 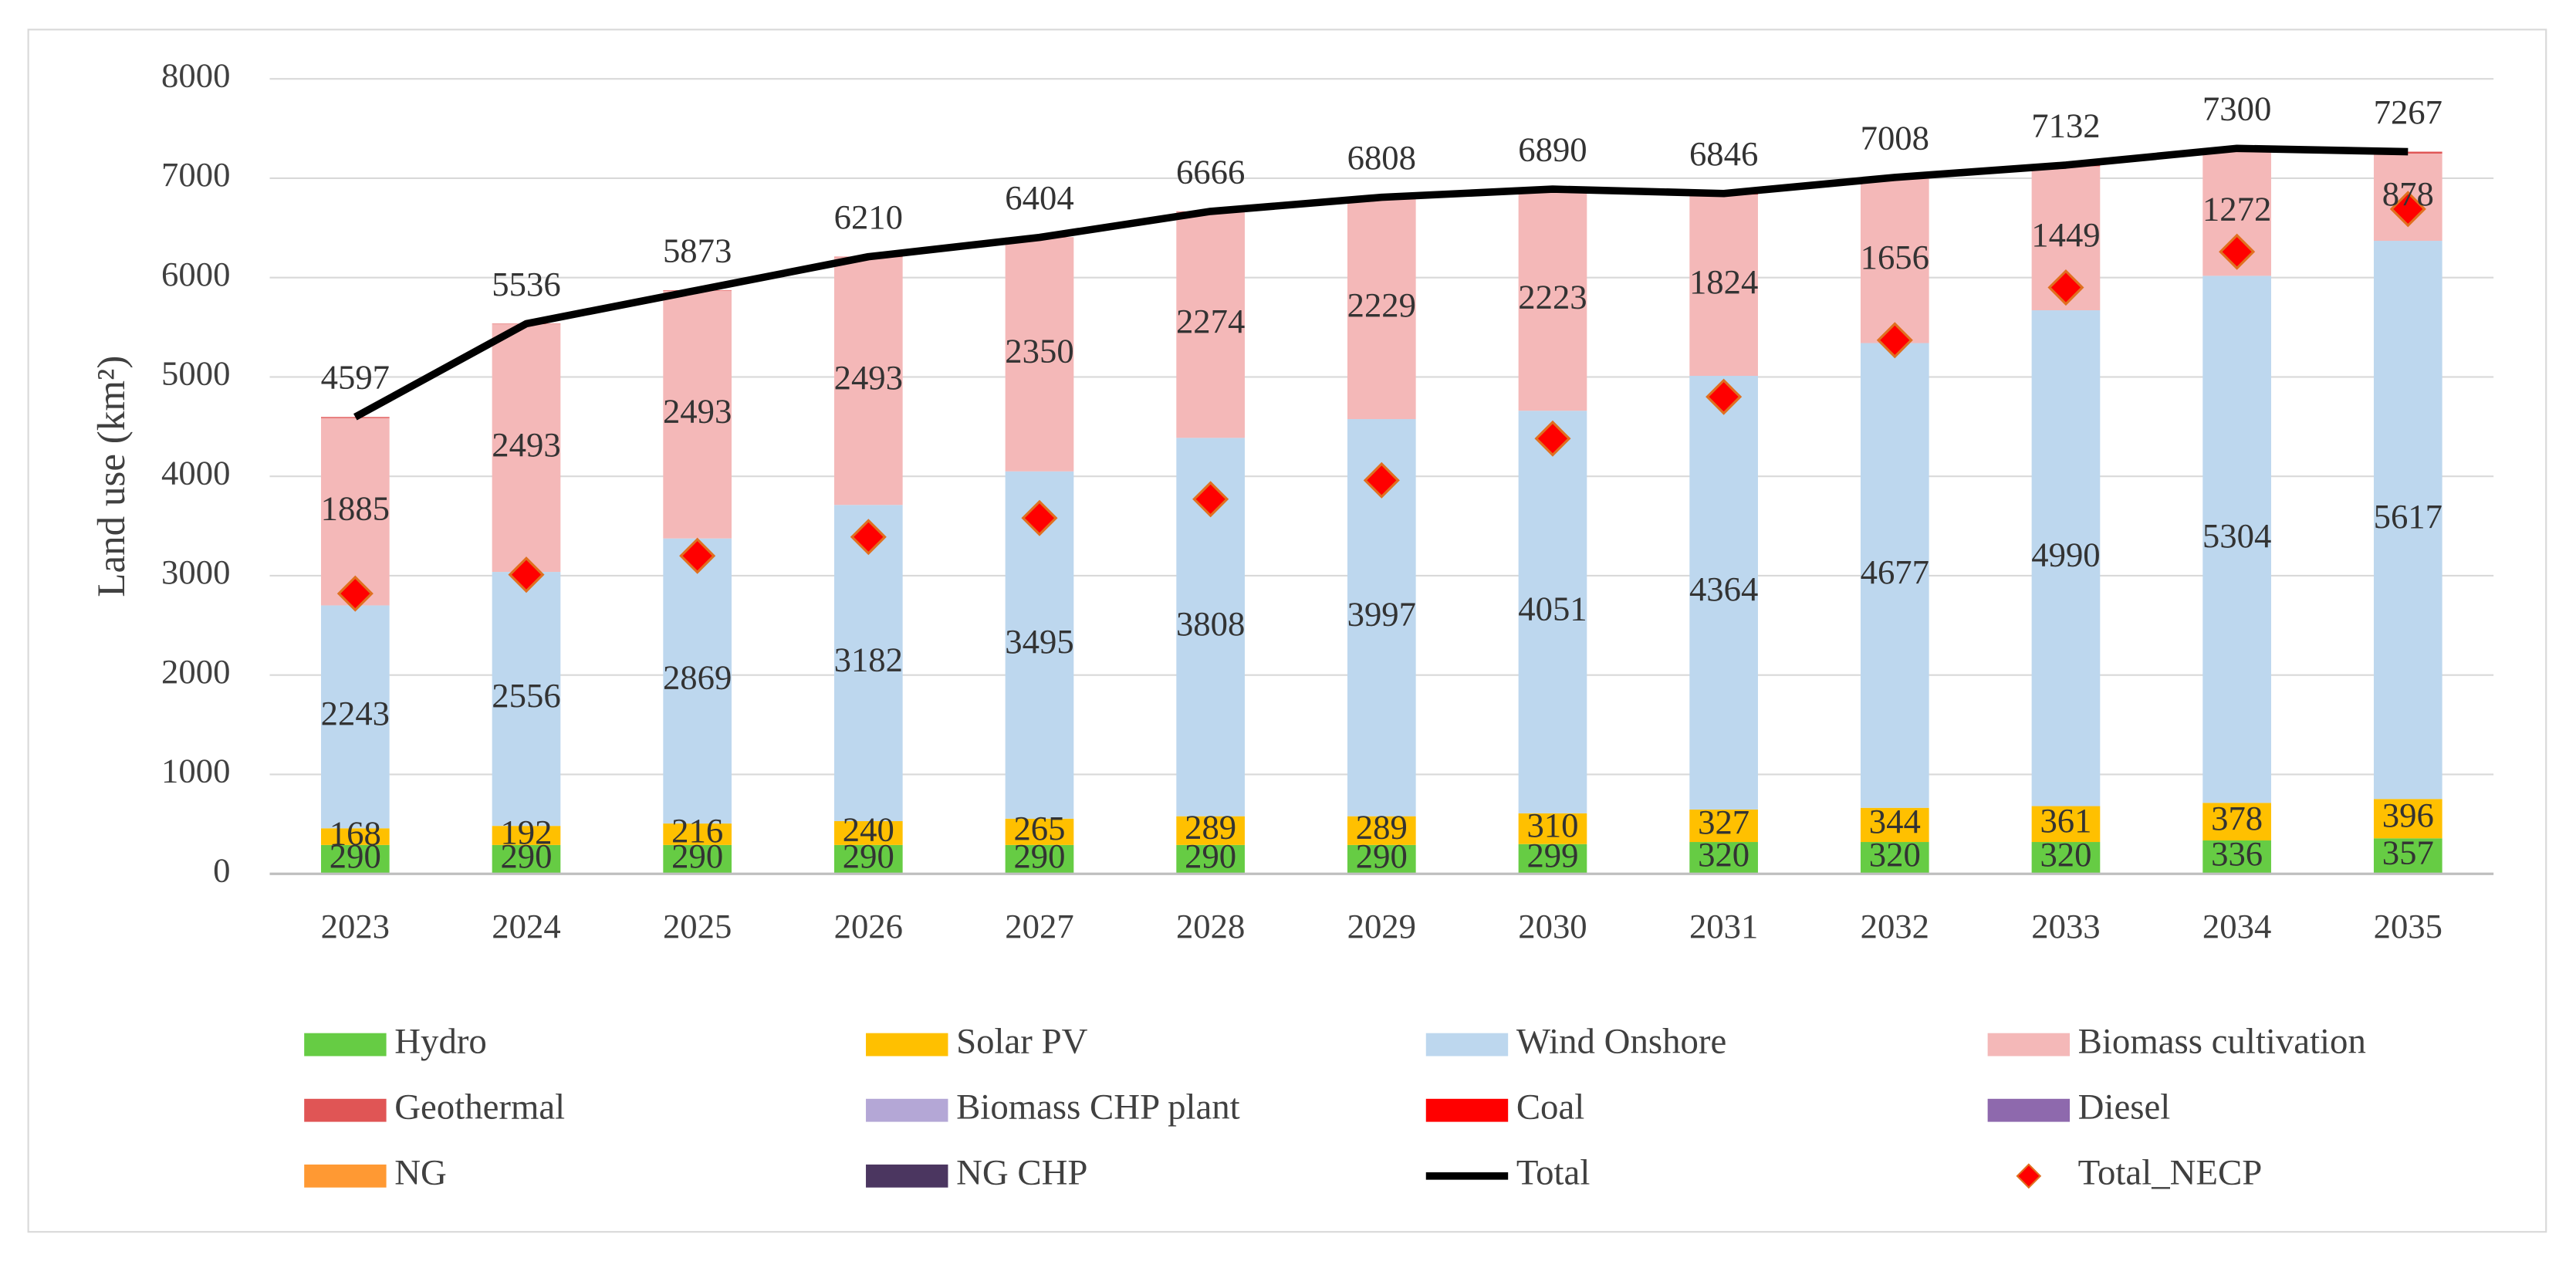 I want to click on data-label: 327, so click(x=1723, y=822).